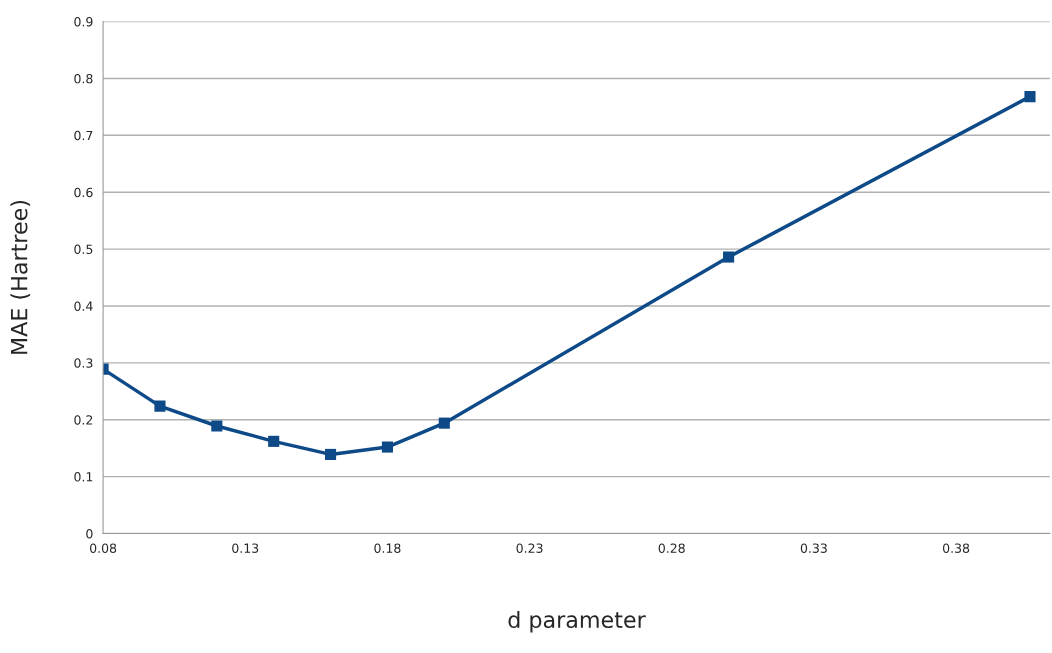 The image size is (1052, 653). I want to click on y-tick-label: 0.2, so click(83, 420).